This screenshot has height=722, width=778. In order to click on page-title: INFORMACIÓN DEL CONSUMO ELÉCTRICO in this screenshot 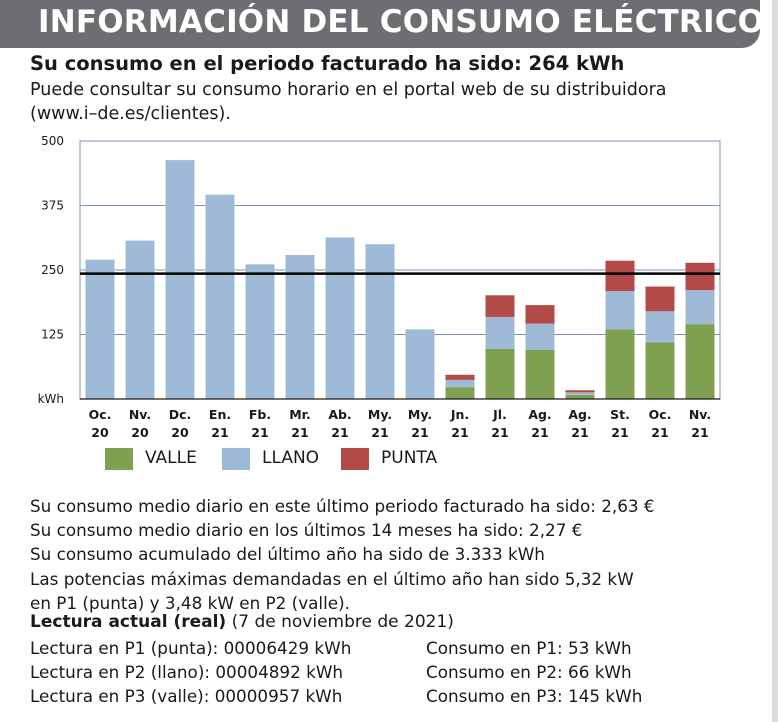, I will do `click(401, 22)`.